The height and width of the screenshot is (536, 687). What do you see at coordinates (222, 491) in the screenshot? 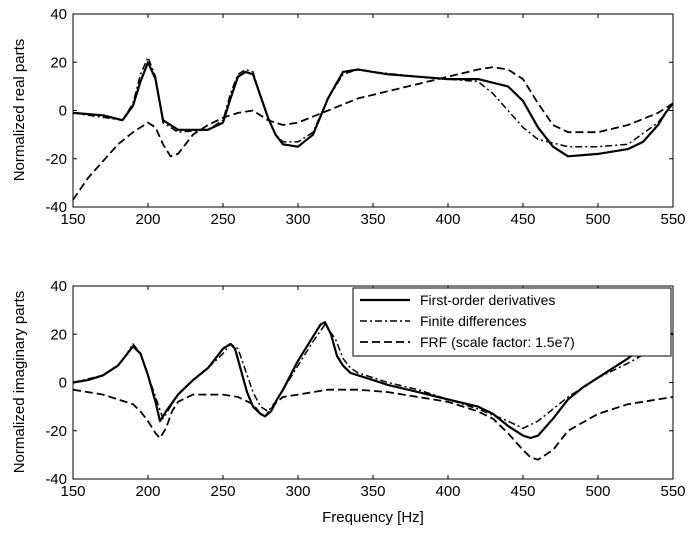
I see `imaginary-parts-x-tick-label: 250` at bounding box center [222, 491].